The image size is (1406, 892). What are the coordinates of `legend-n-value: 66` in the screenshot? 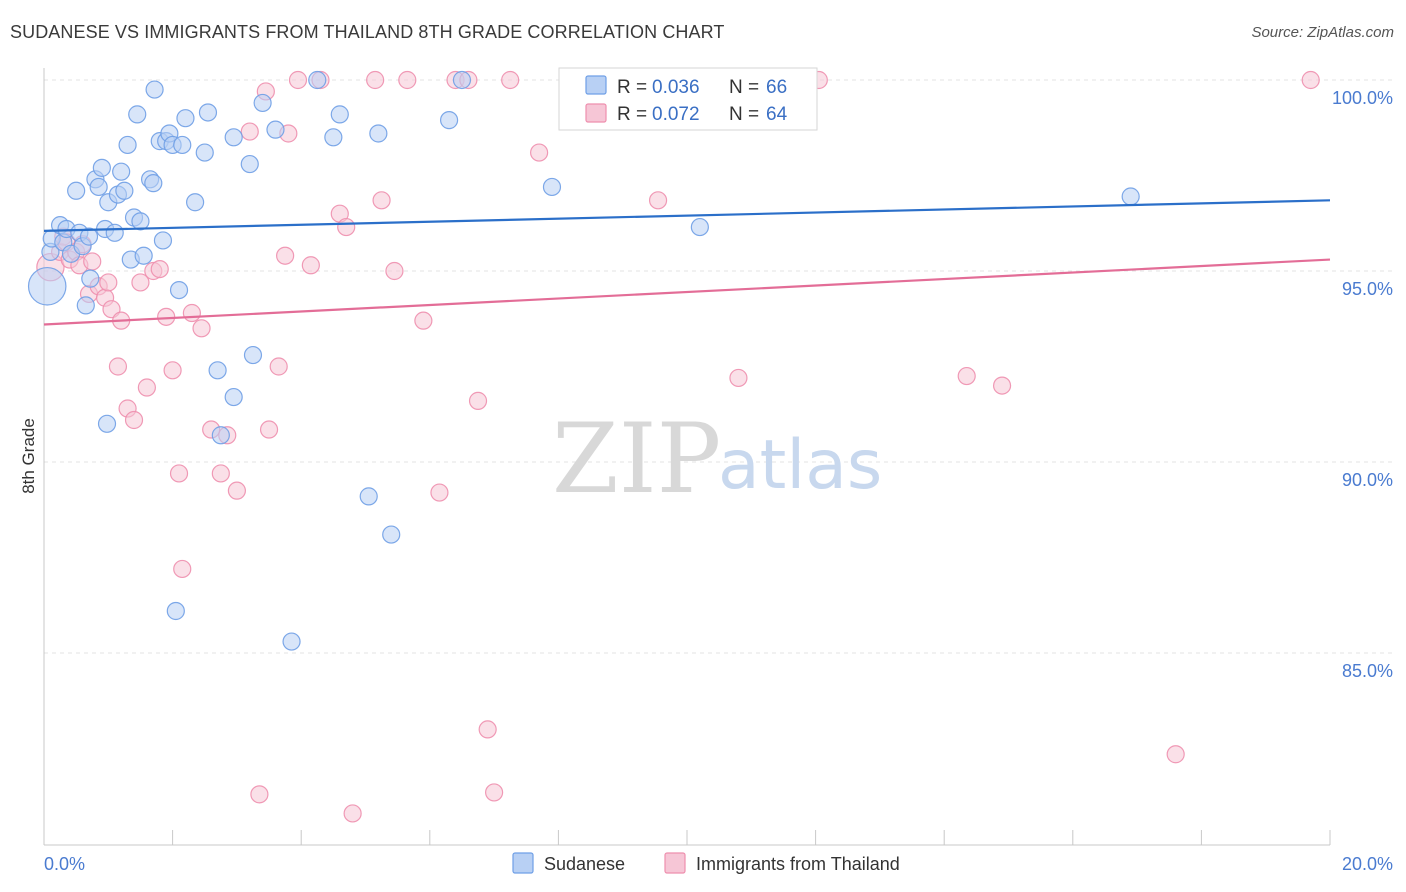 It's located at (776, 87).